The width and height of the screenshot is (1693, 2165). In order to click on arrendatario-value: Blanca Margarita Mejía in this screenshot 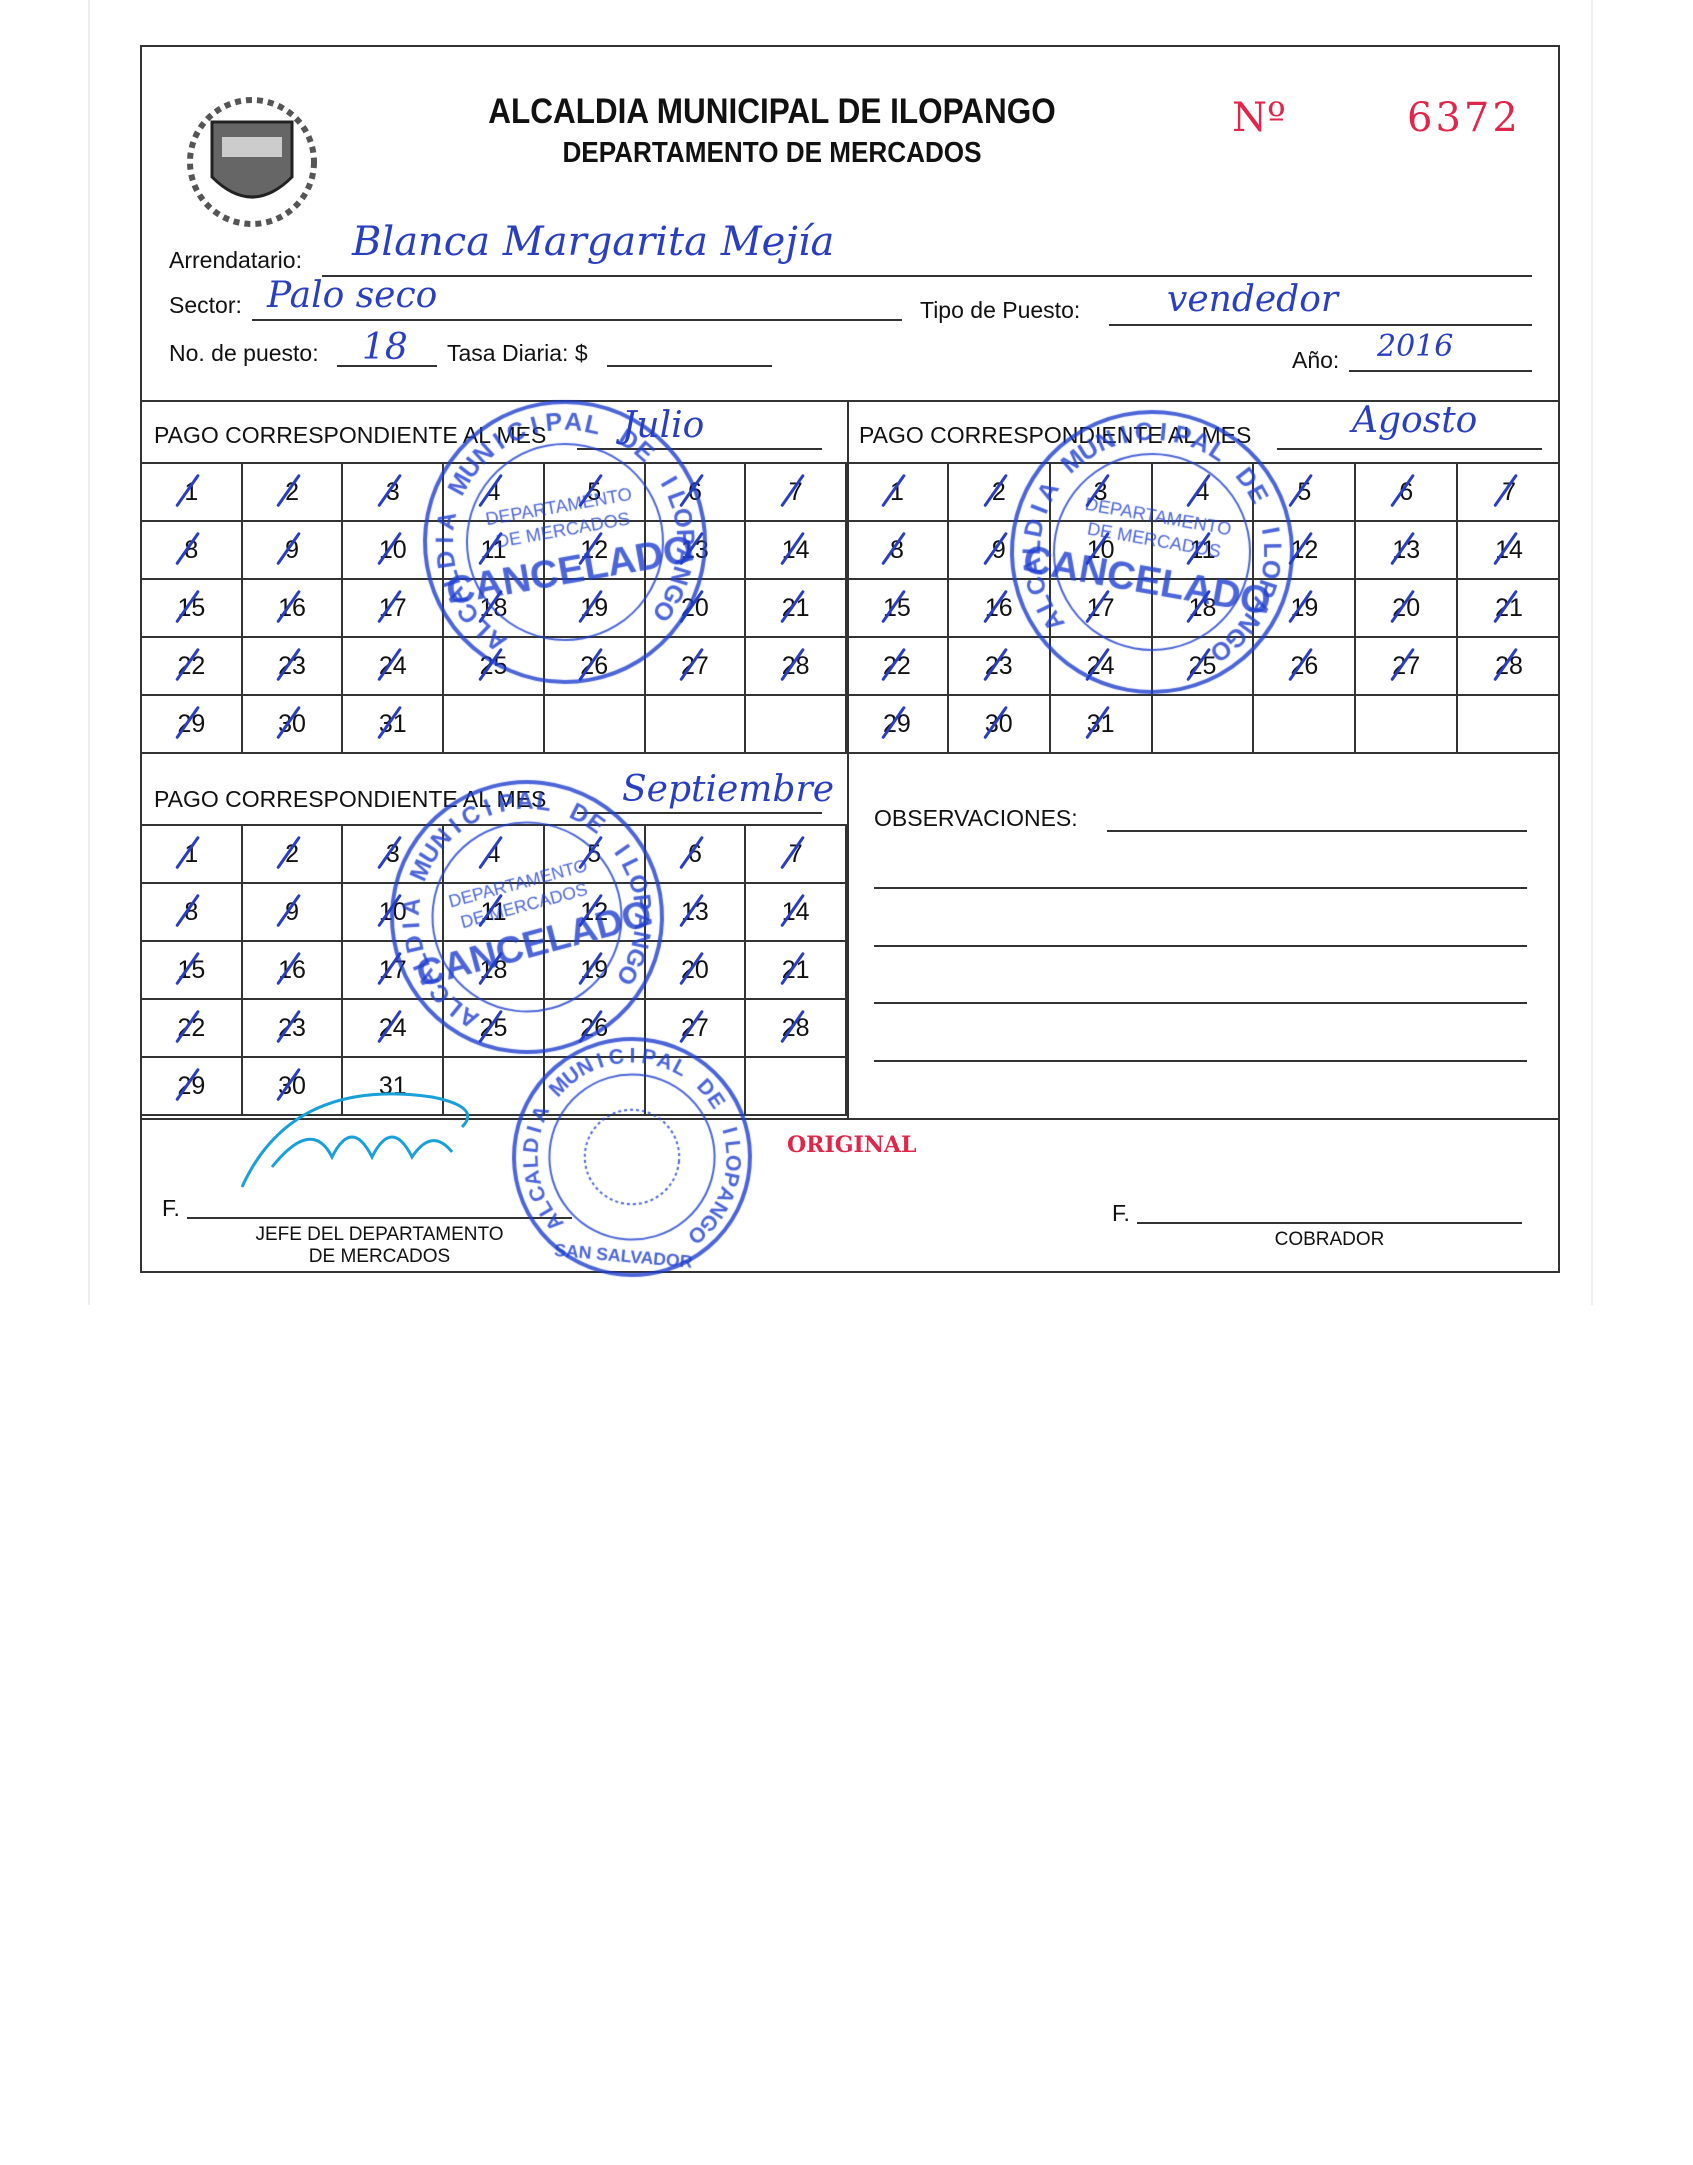, I will do `click(593, 242)`.